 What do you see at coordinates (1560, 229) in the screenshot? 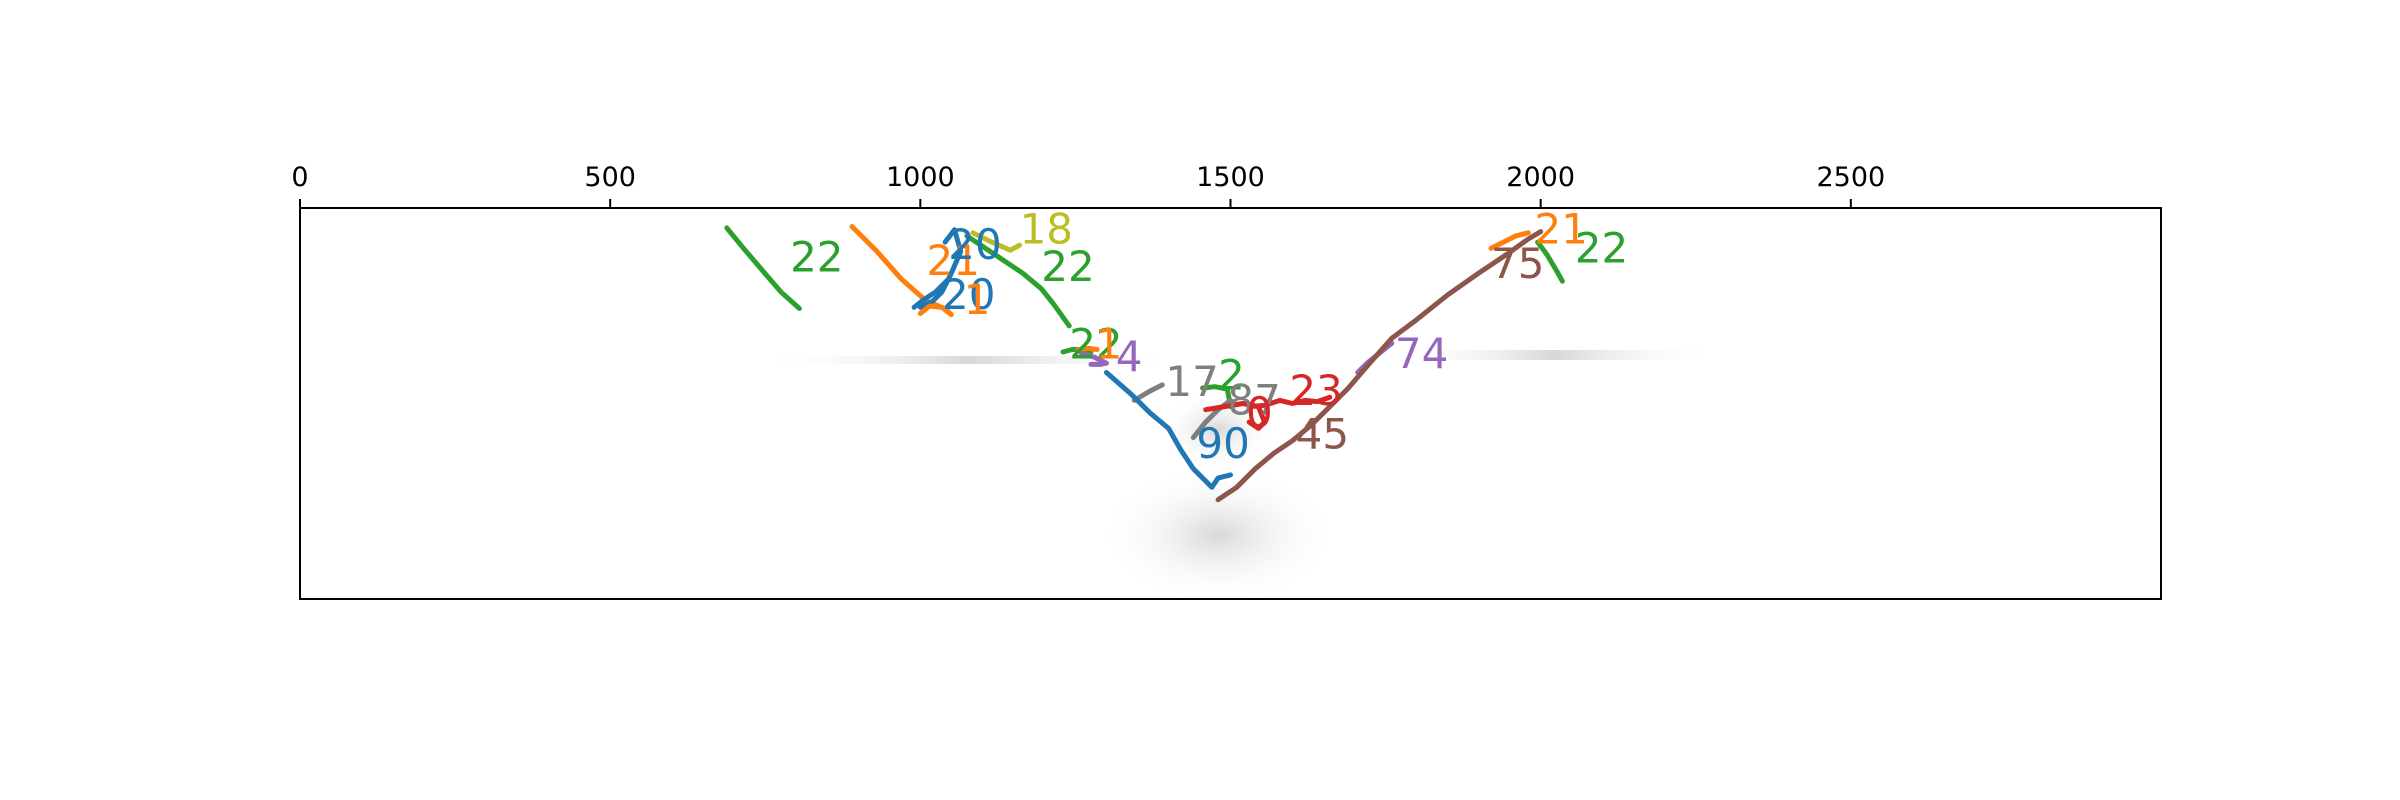
I see `track-label-19: 21` at bounding box center [1560, 229].